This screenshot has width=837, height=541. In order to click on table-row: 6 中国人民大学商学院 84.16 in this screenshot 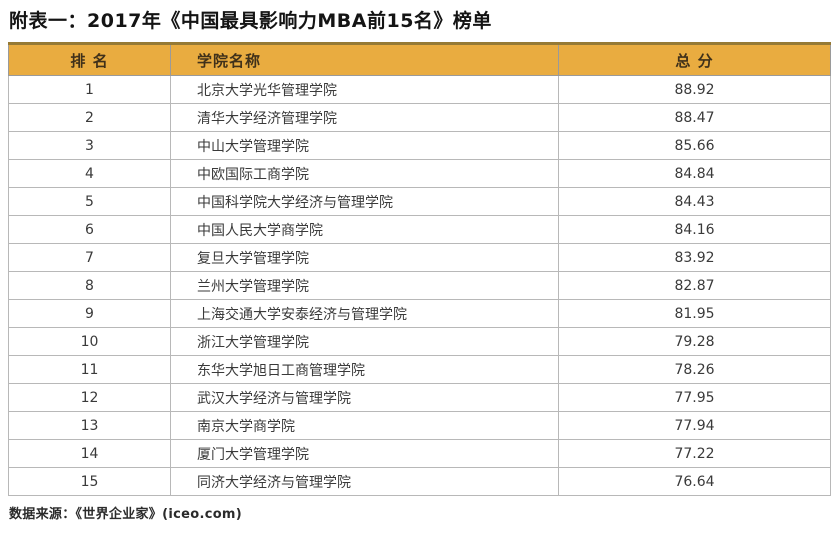, I will do `click(419, 229)`.